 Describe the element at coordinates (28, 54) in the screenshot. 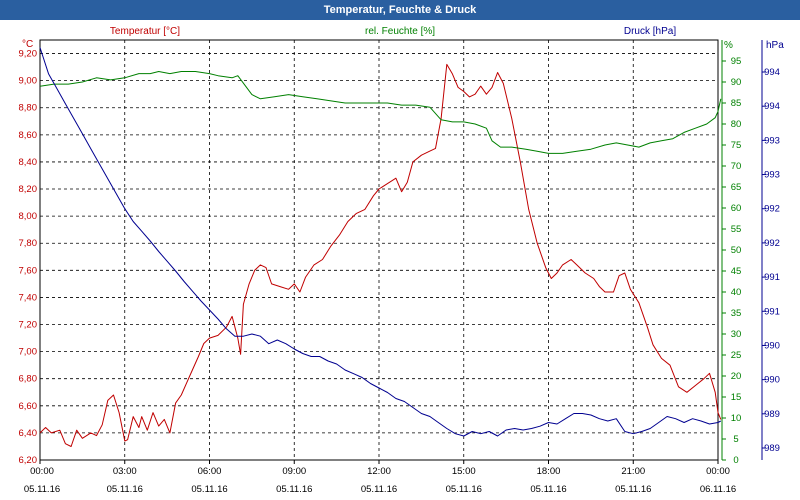

I see `temperature-tick-label: 9,20` at that location.